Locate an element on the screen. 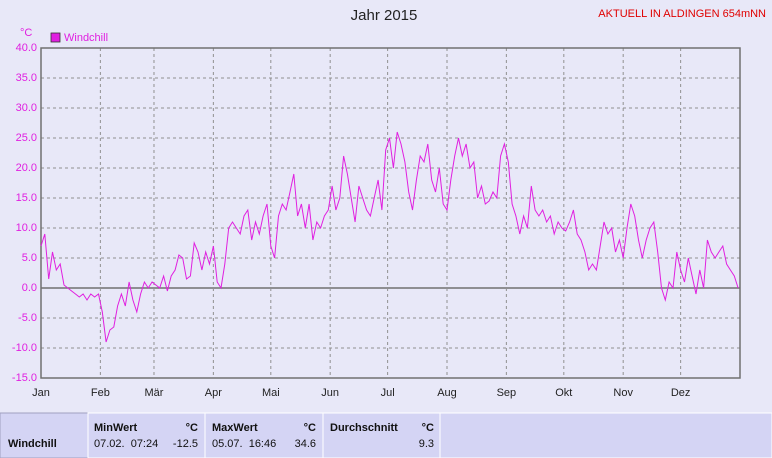 This screenshot has width=772, height=458. x-tick-label: Aug is located at coordinates (447, 393).